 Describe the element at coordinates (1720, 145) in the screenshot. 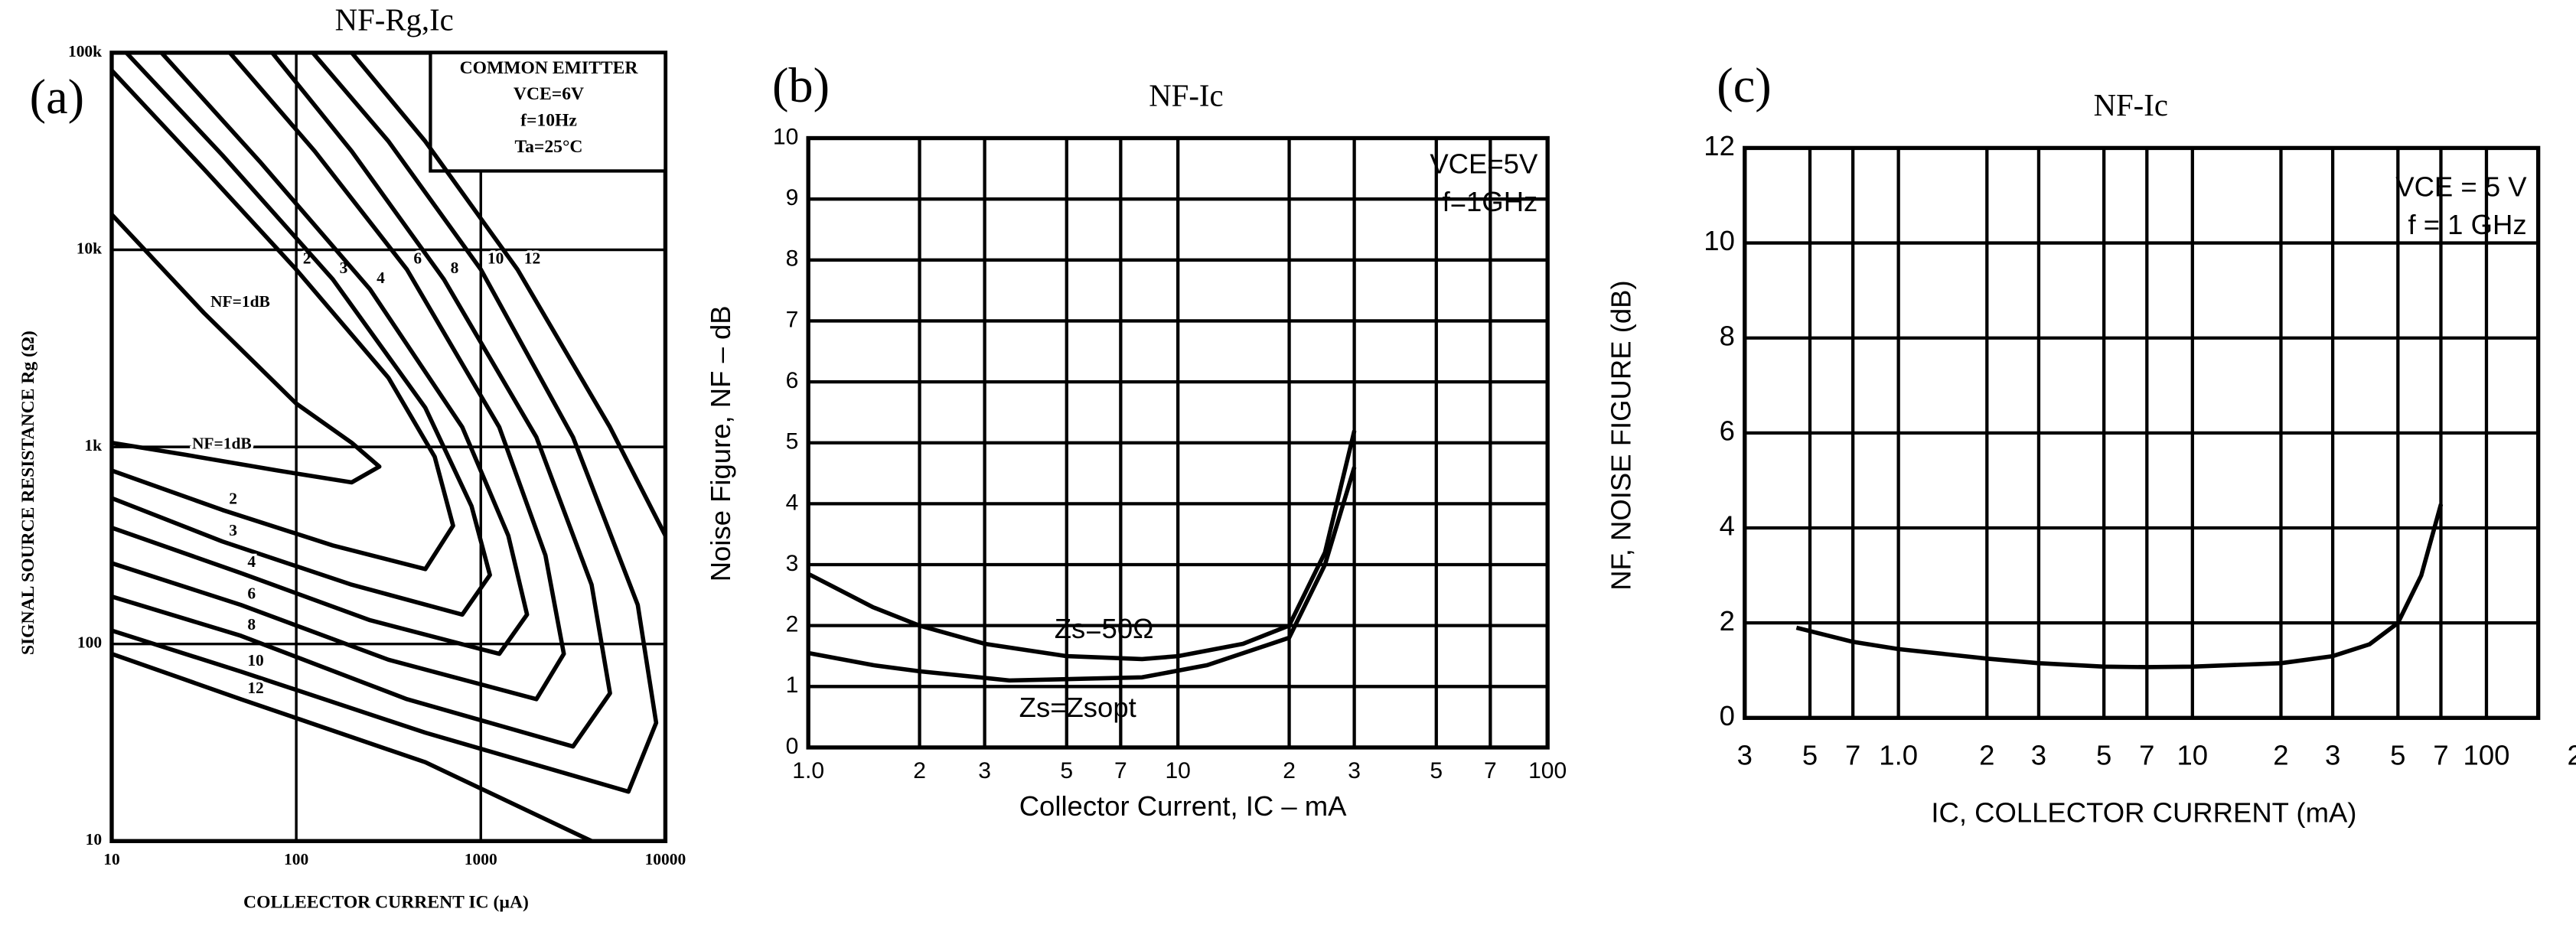

I see `y-tick-label: 12` at that location.